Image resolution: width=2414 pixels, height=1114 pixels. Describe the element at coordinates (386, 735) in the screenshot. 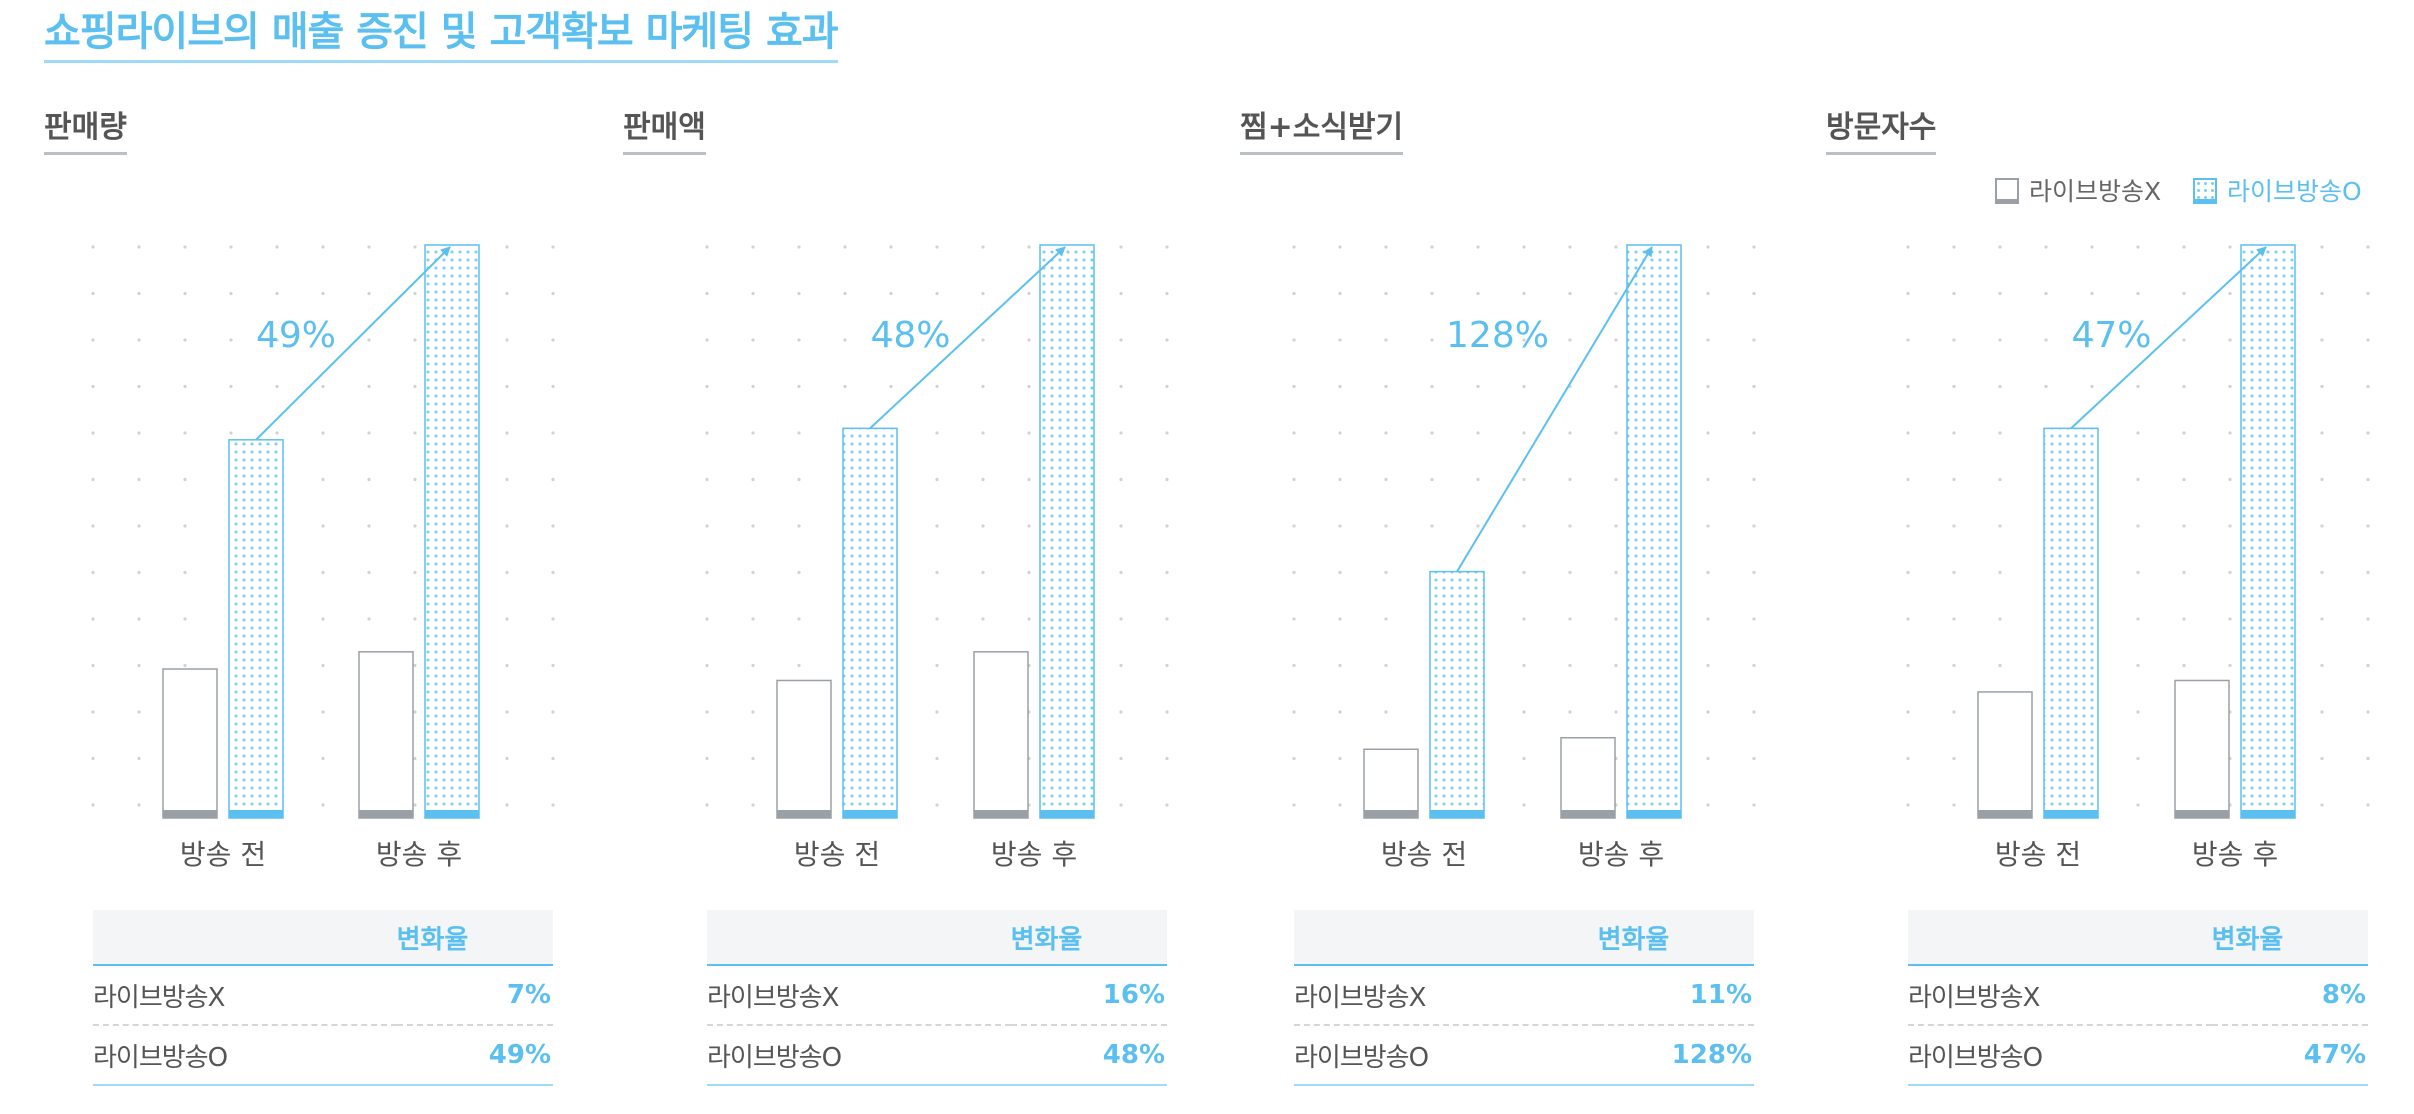

I see `bar-live-x` at that location.